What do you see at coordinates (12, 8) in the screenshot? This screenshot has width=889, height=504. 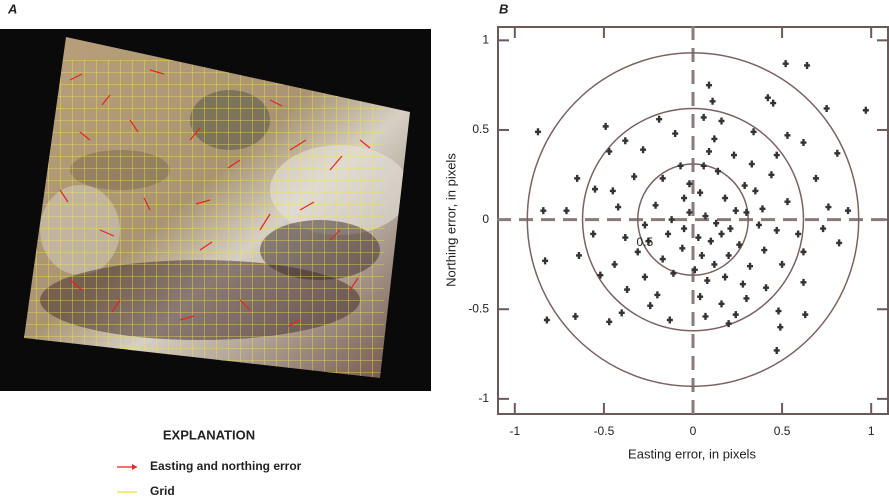 I see `panel-label: A` at bounding box center [12, 8].